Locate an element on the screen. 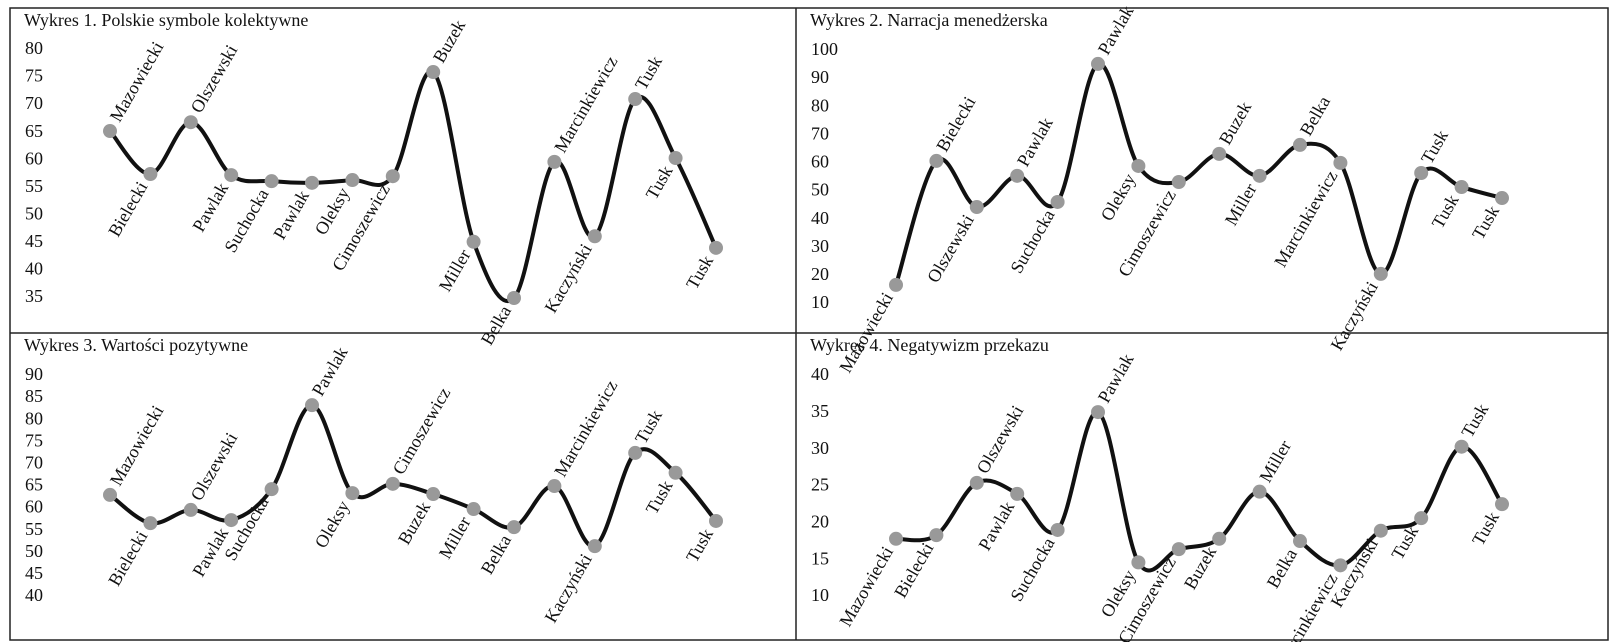  y-tick-label: 30 is located at coordinates (820, 246).